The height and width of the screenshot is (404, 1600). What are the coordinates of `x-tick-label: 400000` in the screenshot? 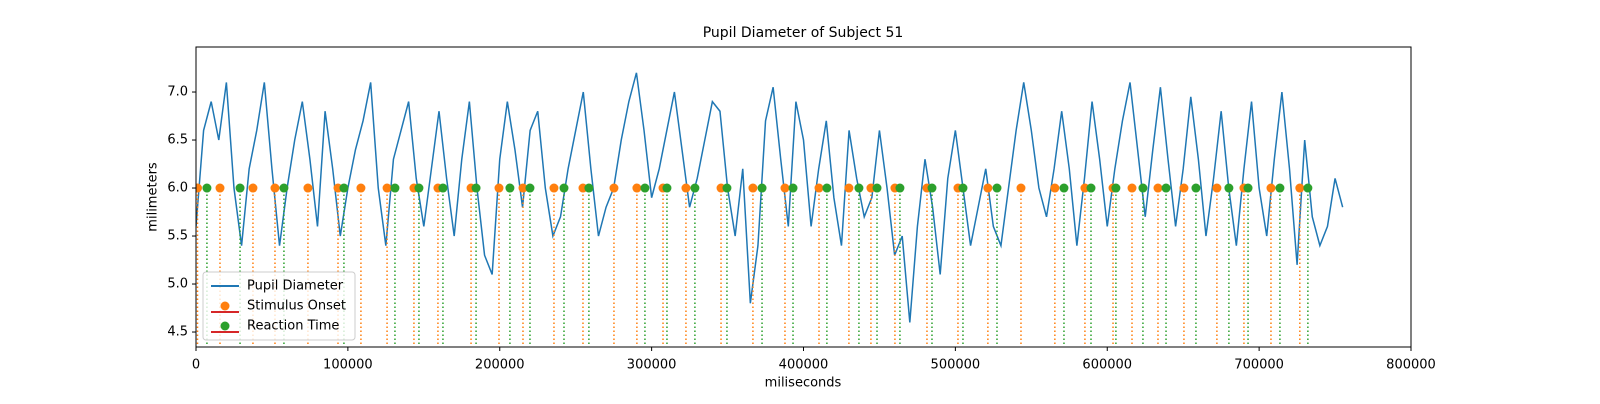 It's located at (804, 365).